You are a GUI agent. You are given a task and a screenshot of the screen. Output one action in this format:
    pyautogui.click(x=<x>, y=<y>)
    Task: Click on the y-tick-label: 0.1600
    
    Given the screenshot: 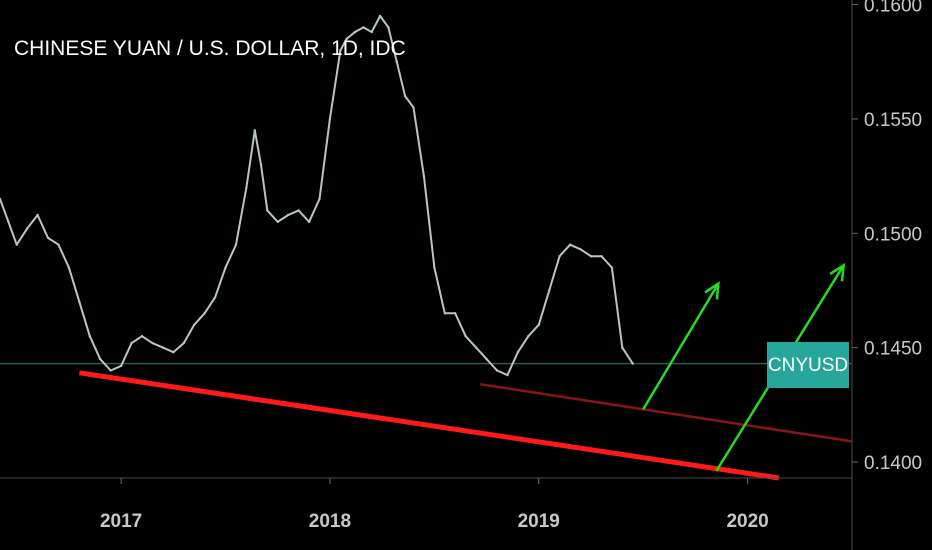 What is the action you would take?
    pyautogui.click(x=893, y=8)
    